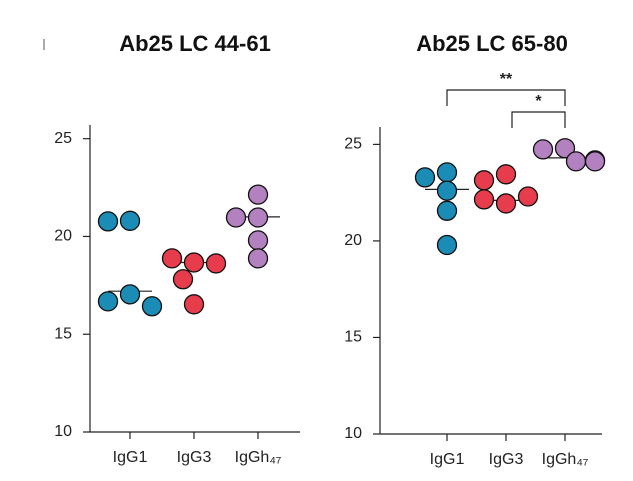  What do you see at coordinates (195, 43) in the screenshot?
I see `chart-title: Ab25 LC 44-61` at bounding box center [195, 43].